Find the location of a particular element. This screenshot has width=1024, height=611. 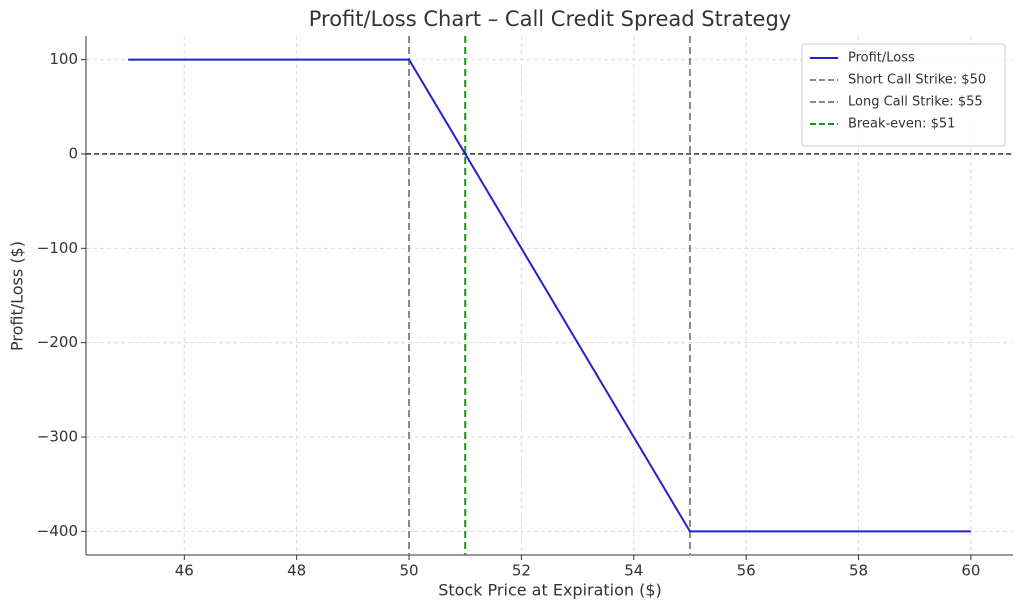

legend-label: Profit/Loss is located at coordinates (881, 58).